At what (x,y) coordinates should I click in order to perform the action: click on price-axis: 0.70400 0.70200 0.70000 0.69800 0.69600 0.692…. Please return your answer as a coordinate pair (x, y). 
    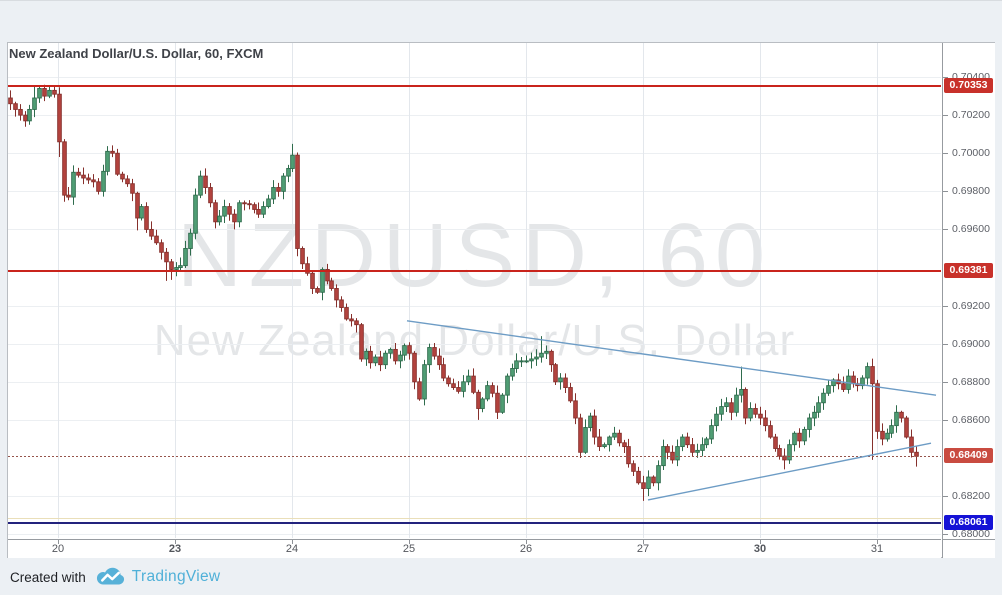
    Looking at the image, I should click on (968, 291).